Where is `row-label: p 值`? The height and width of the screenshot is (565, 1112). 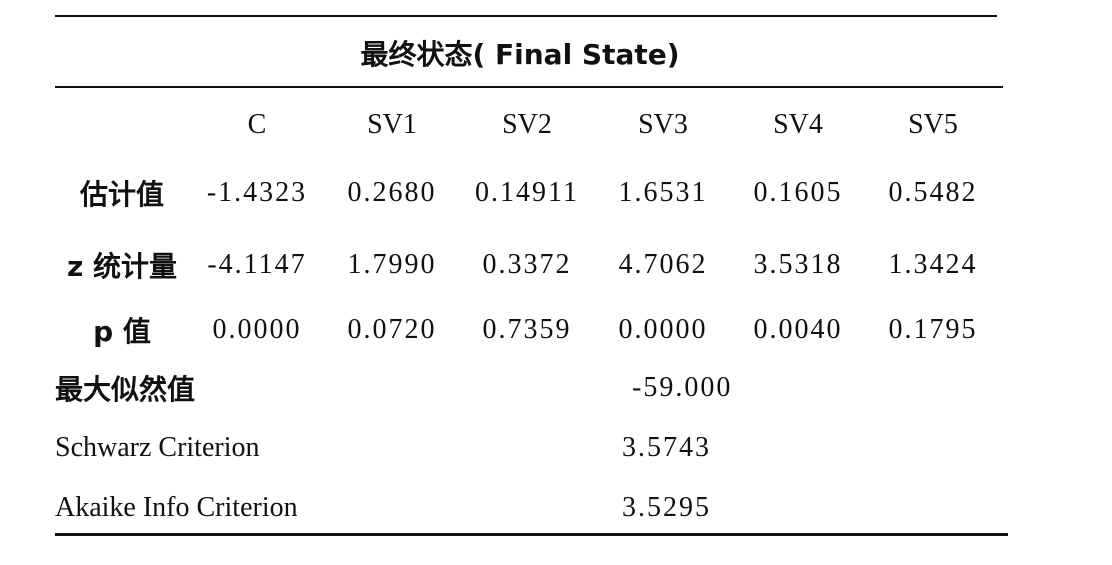 row-label: p 值 is located at coordinates (122, 331).